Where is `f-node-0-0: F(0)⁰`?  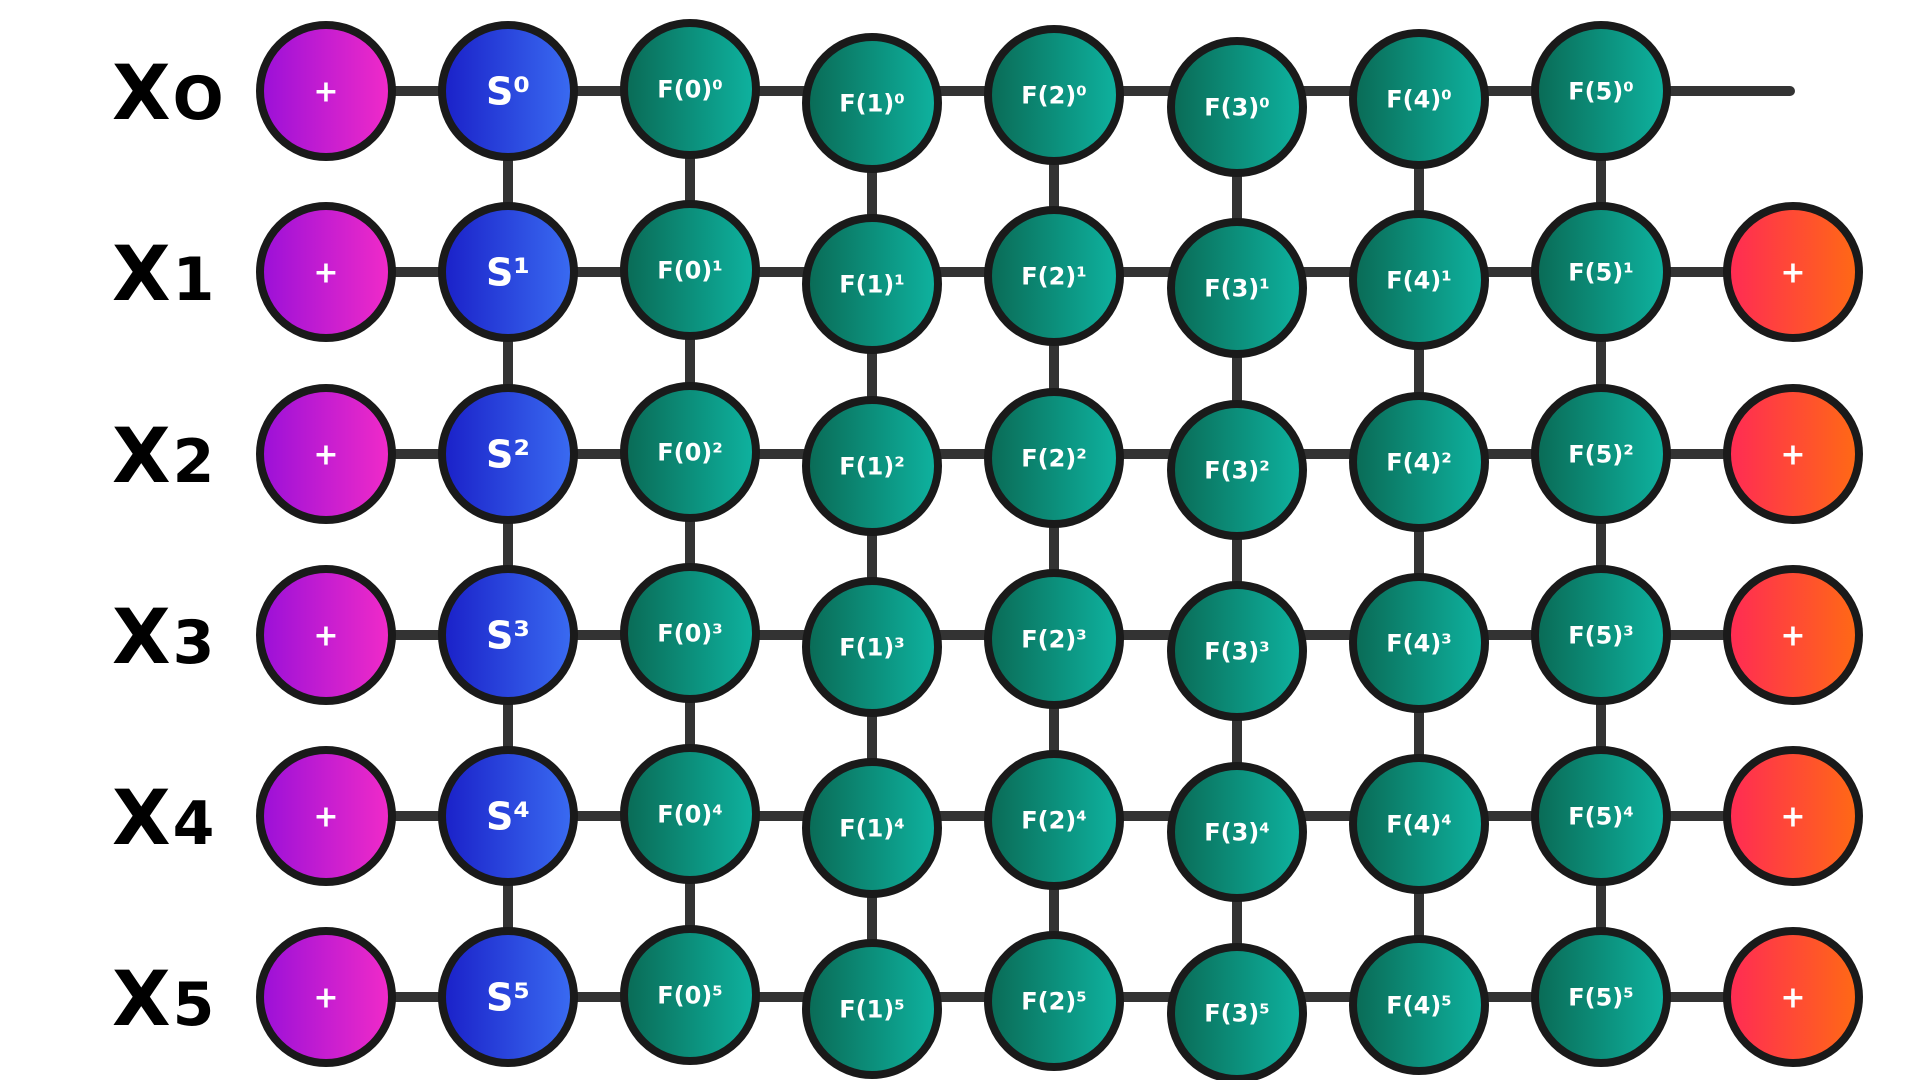 f-node-0-0: F(0)⁰ is located at coordinates (690, 89).